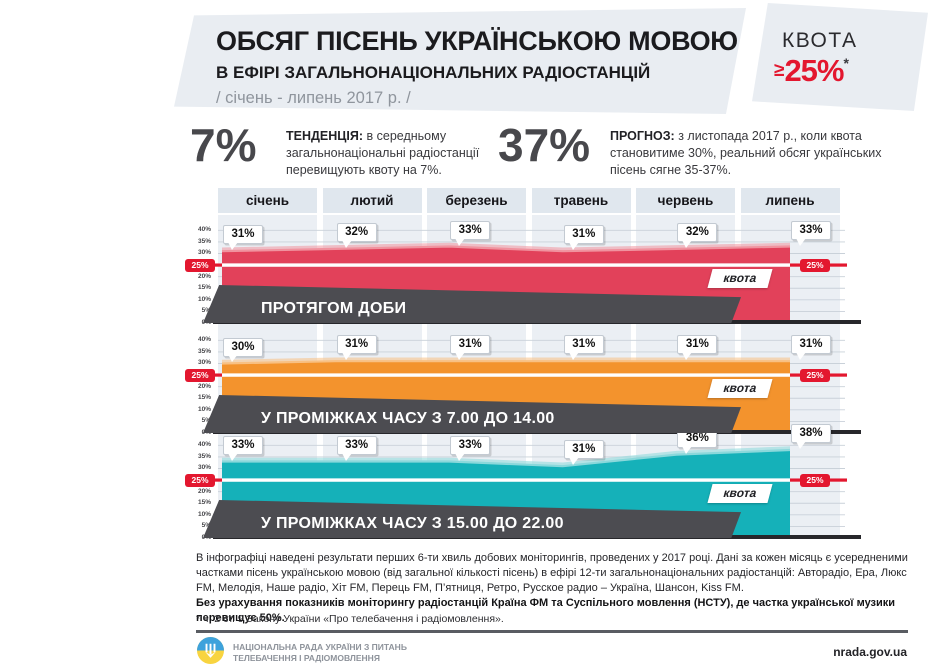 This screenshot has width=929, height=669. What do you see at coordinates (334, 308) in the screenshot?
I see `chart-title: ПРОТЯГОМ ДОБИ` at bounding box center [334, 308].